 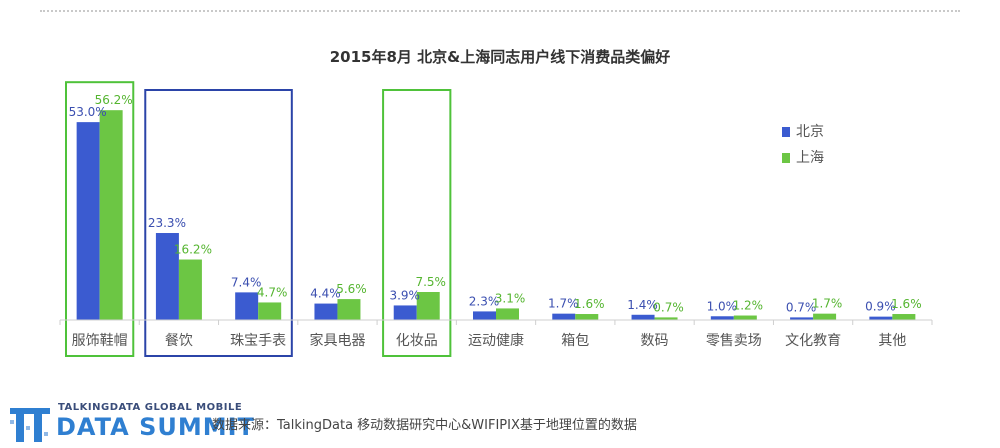 What do you see at coordinates (722, 318) in the screenshot?
I see `bar-北京-零售卖场` at bounding box center [722, 318].